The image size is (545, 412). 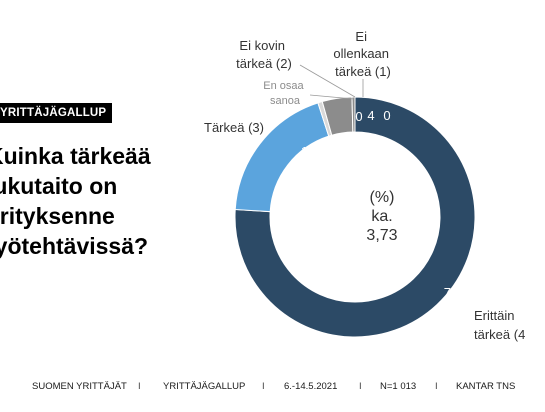 I want to click on question-line: työtehtävissä?, so click(x=74, y=246).